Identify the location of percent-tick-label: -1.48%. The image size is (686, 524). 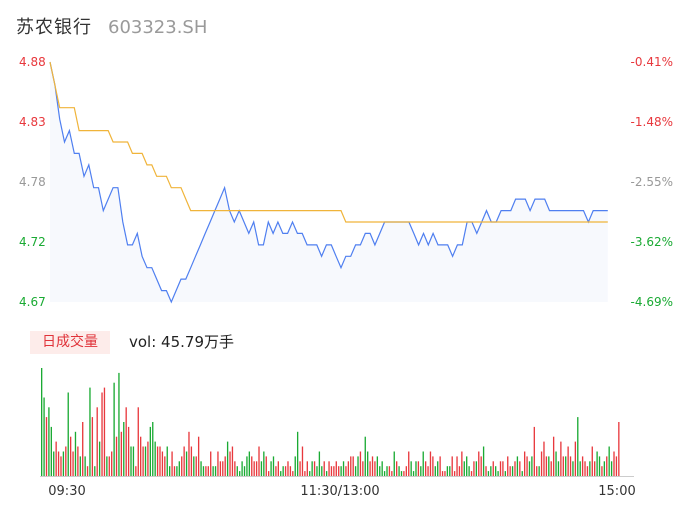
(652, 122).